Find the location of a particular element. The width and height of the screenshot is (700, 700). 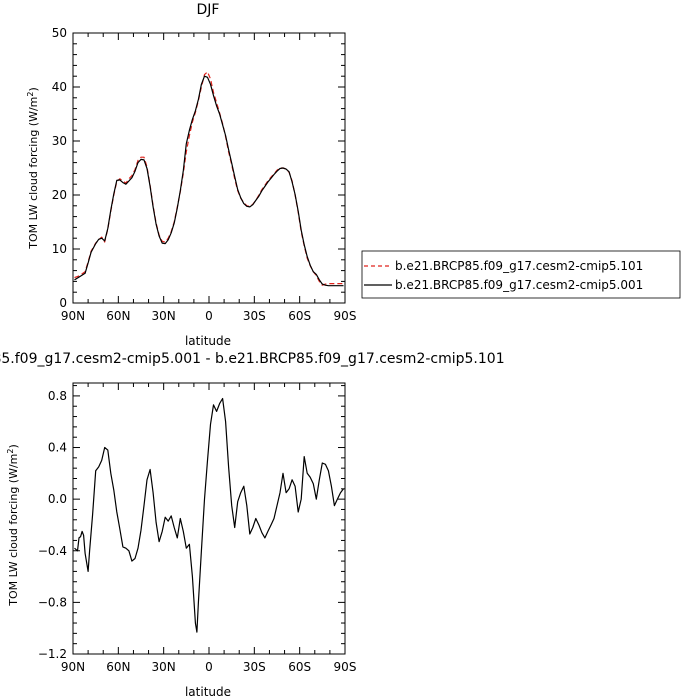

bottom-y-tick-label: −0.8 is located at coordinates (52, 602).